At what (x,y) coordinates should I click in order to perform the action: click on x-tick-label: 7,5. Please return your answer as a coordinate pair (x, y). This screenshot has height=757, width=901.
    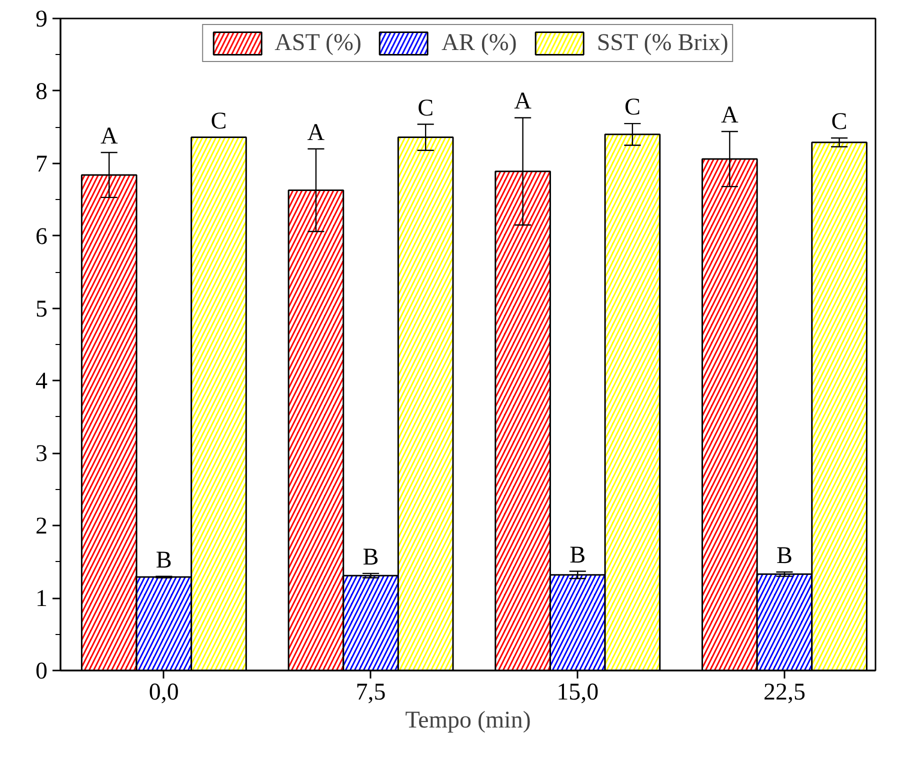
    Looking at the image, I should click on (371, 693).